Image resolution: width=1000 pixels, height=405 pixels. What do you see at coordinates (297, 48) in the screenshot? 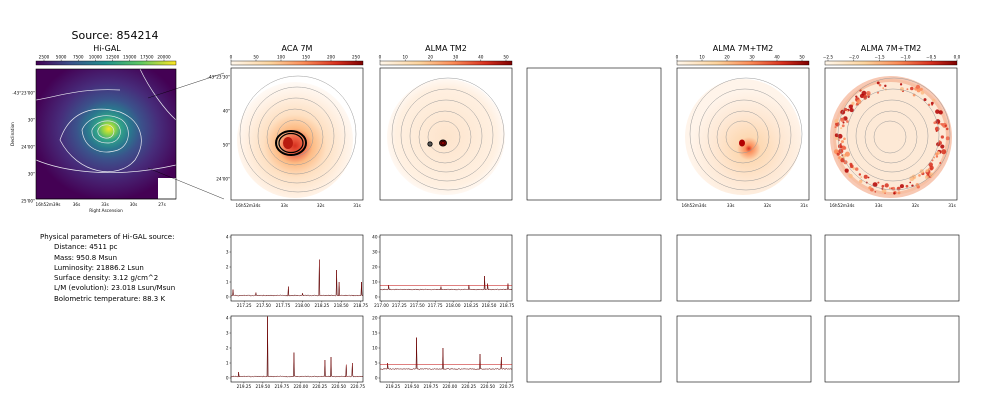
I see `aca7m-title: ACA 7M` at bounding box center [297, 48].